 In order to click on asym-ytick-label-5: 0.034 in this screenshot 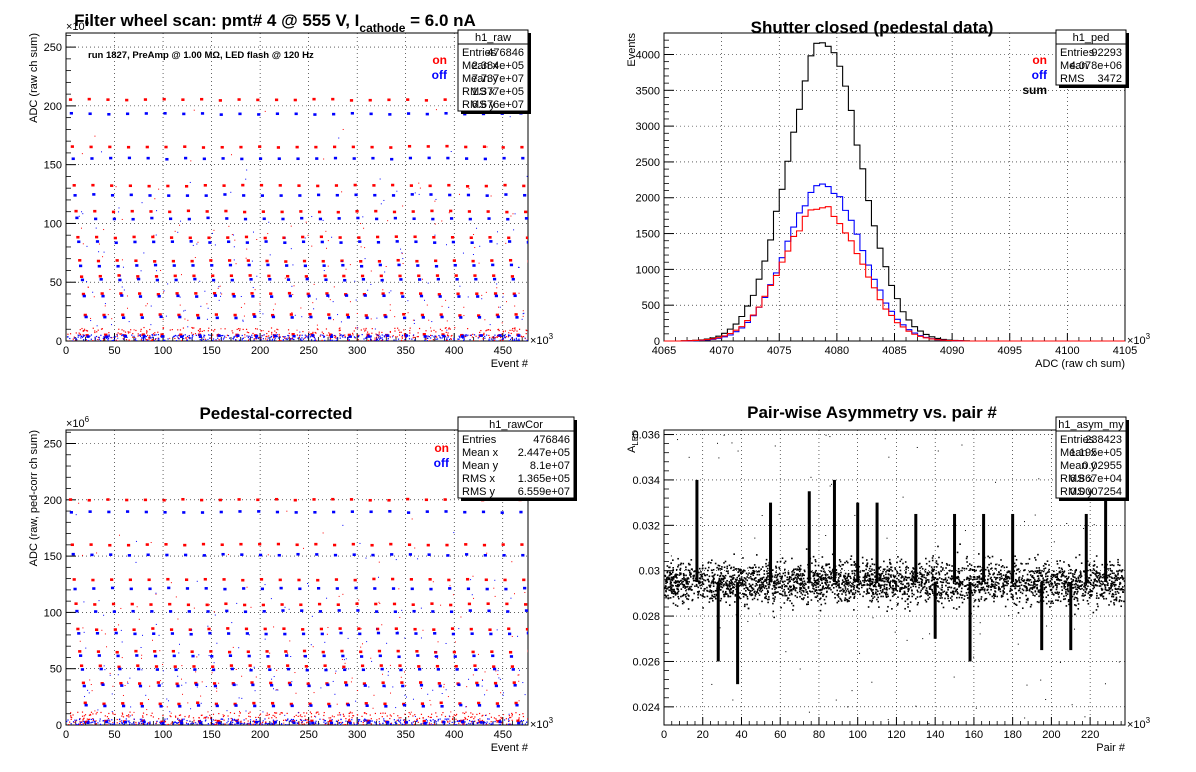, I will do `click(646, 481)`.